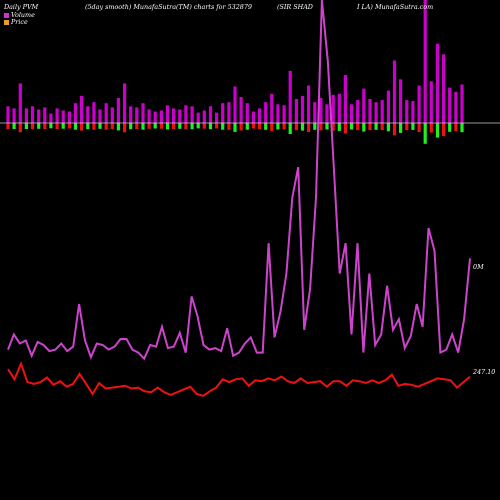 This screenshot has width=500, height=500. Describe the element at coordinates (19, 15) in the screenshot. I see `legend-volume: Volume` at that location.